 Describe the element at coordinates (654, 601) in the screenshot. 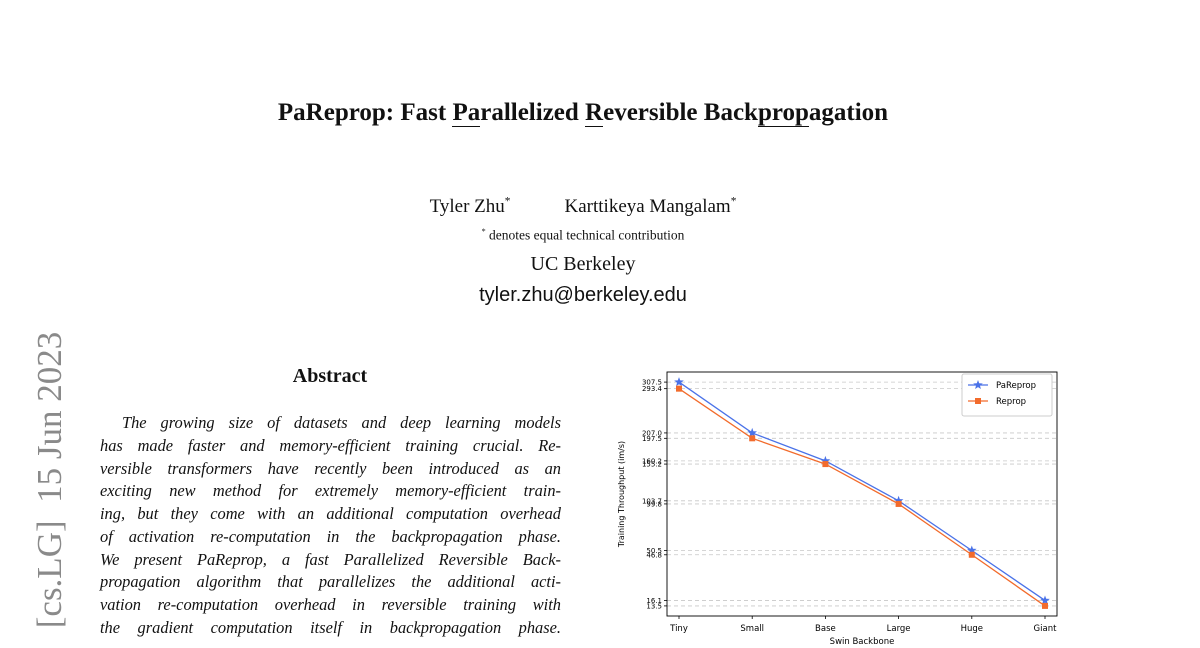

I see `y-tick-label: 16.1` at that location.